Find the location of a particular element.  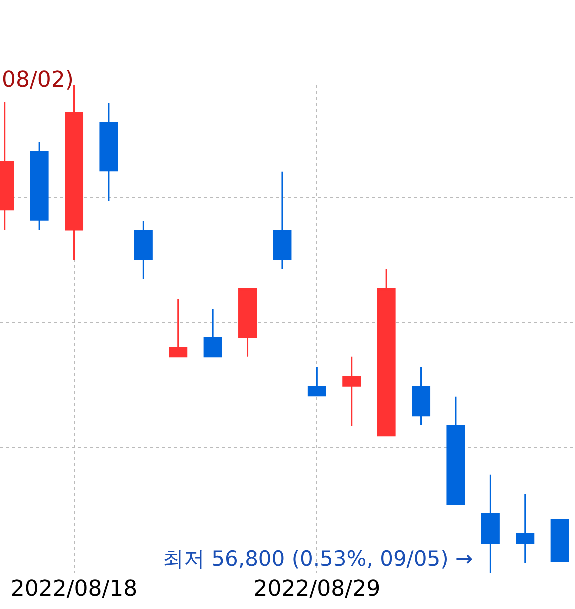

x-tick-label: 2022/08/18 is located at coordinates (74, 589).